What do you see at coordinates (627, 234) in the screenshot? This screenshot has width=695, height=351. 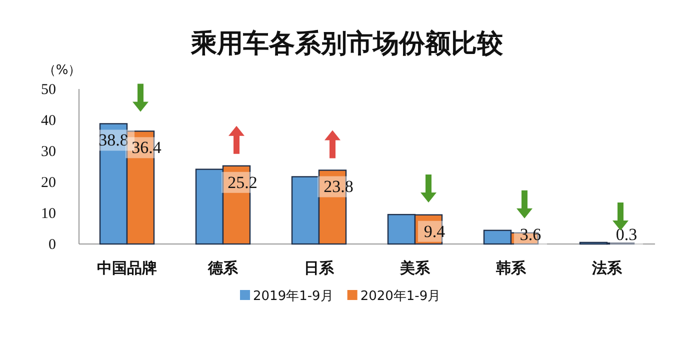 I see `data-label: 0.3` at bounding box center [627, 234].